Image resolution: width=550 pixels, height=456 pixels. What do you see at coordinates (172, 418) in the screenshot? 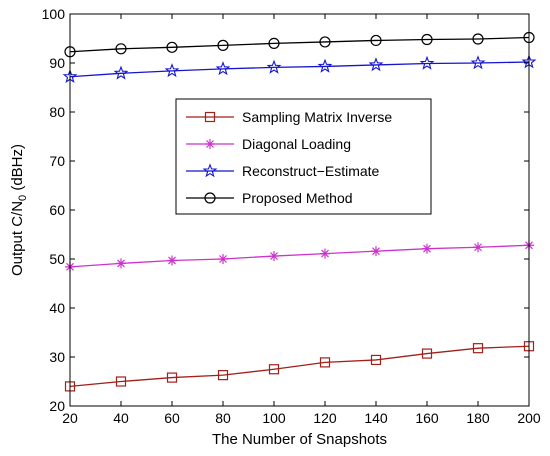
I see `x-tick-label: 60` at bounding box center [172, 418].